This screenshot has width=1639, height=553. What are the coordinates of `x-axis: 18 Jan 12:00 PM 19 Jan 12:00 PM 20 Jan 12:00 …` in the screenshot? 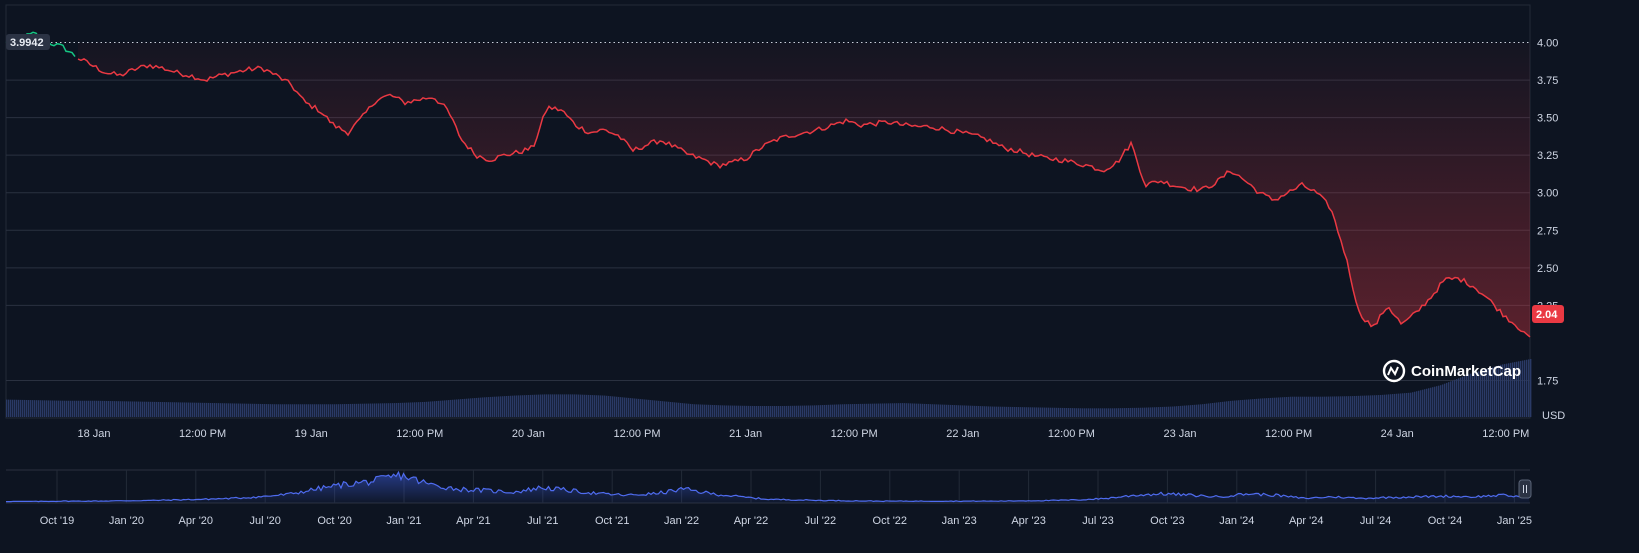 It's located at (803, 434).